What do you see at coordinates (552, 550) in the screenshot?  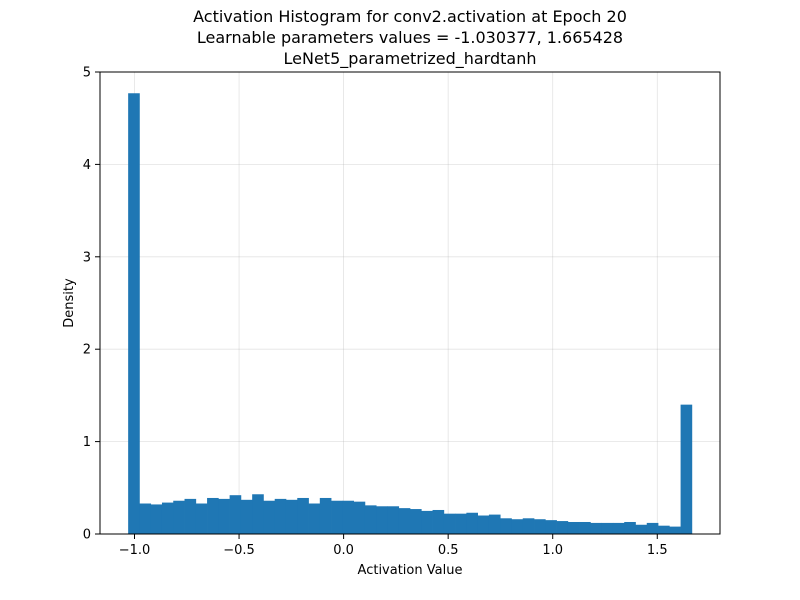 I see `x-tick-label: 1.0` at bounding box center [552, 550].